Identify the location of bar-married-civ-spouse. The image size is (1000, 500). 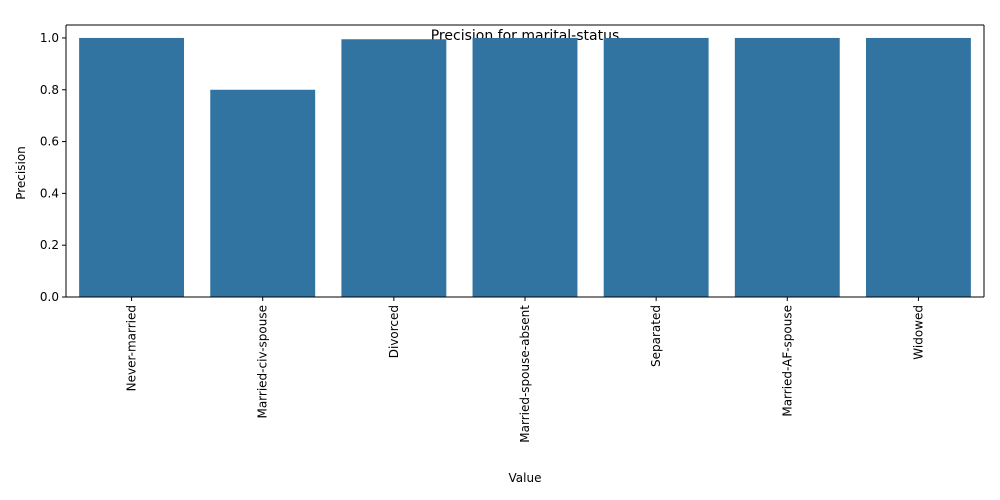
(263, 193).